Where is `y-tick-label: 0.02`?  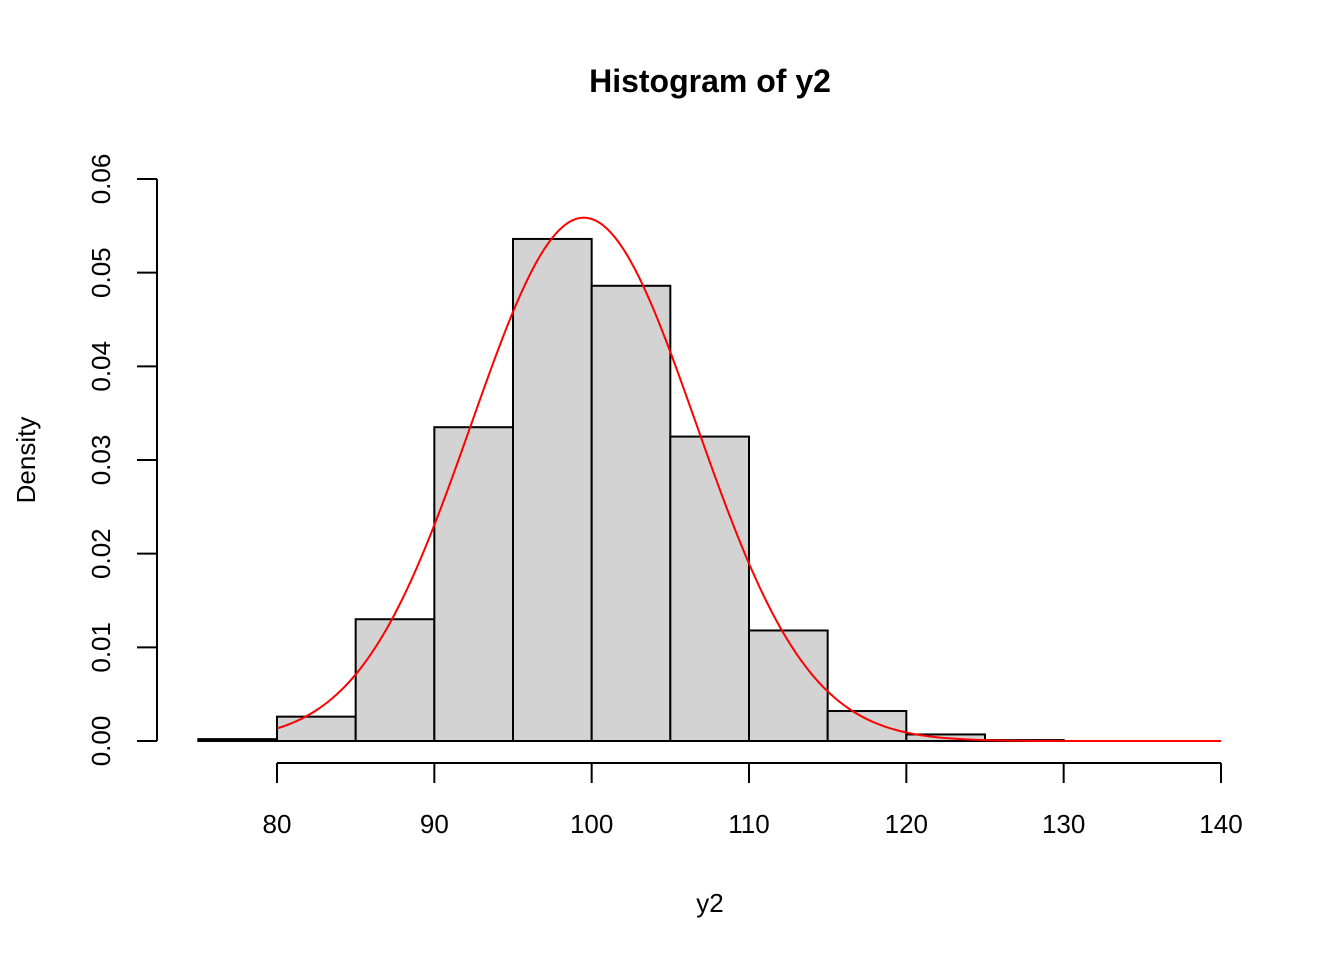 y-tick-label: 0.02 is located at coordinates (101, 553).